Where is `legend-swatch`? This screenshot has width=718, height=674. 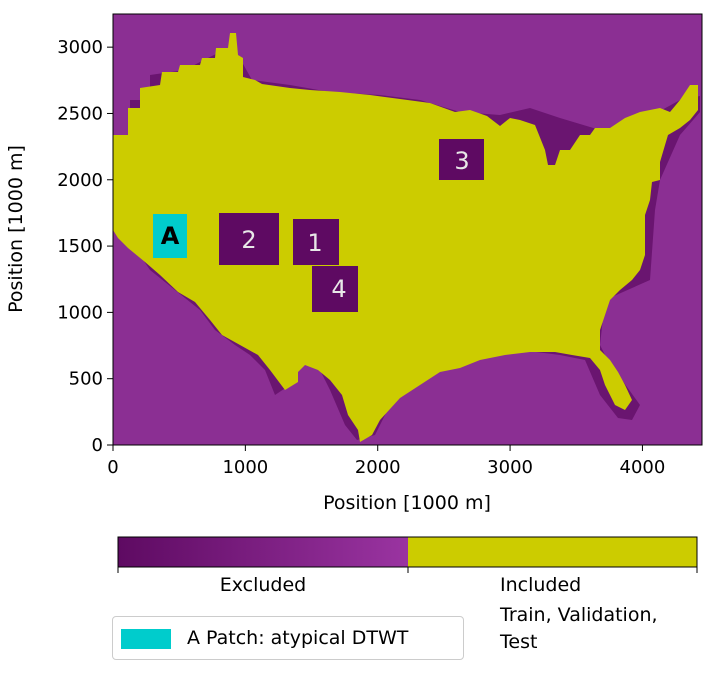
legend-swatch is located at coordinates (146, 639).